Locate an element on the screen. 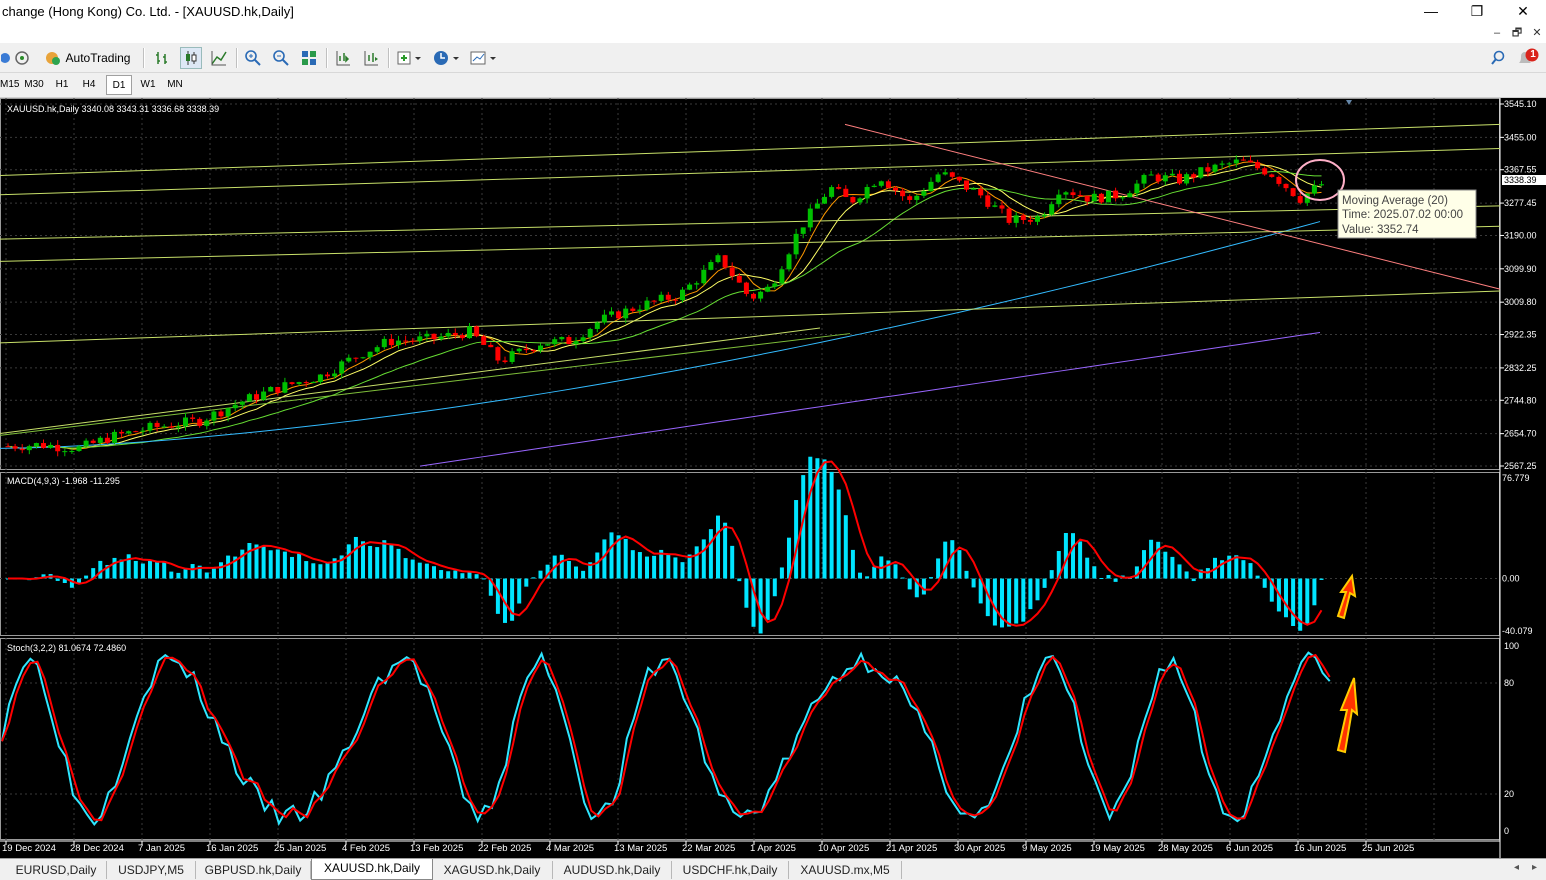  downtrend-line is located at coordinates (1172, 206).